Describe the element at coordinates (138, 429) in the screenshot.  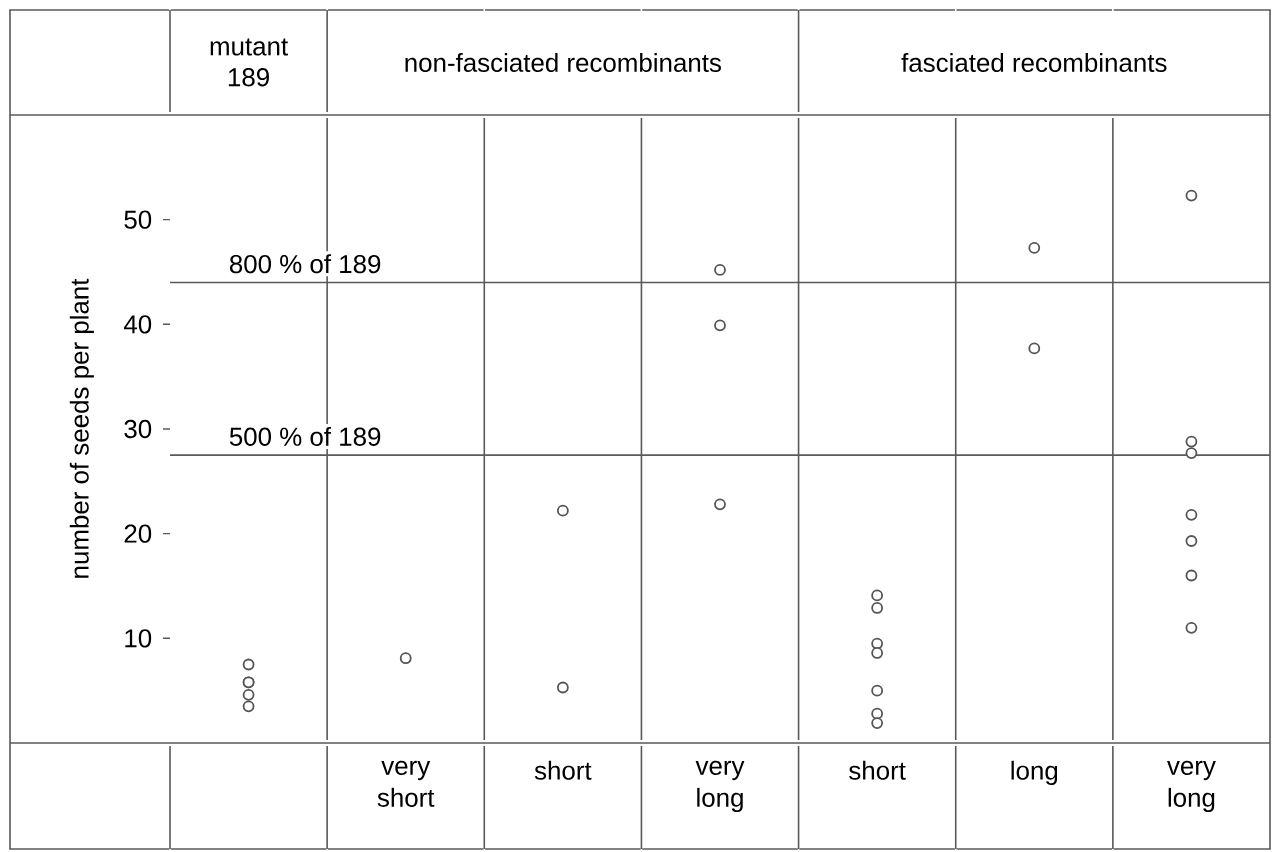
I see `y-tick-label: 30` at that location.